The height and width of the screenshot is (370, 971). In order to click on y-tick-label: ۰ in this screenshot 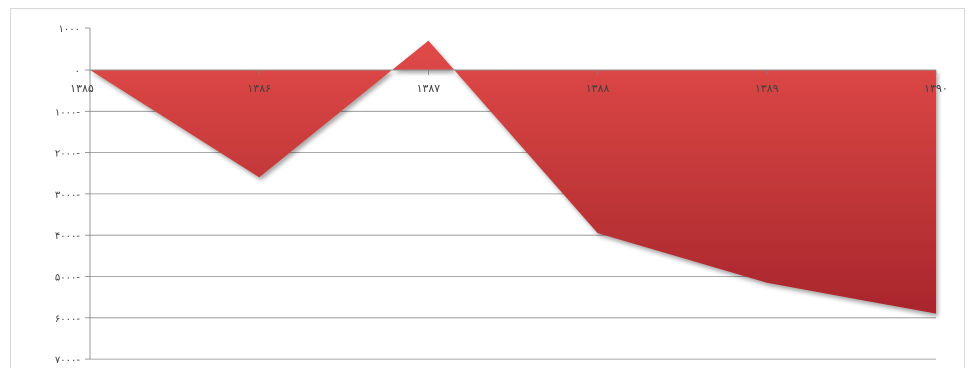, I will do `click(77, 71)`.